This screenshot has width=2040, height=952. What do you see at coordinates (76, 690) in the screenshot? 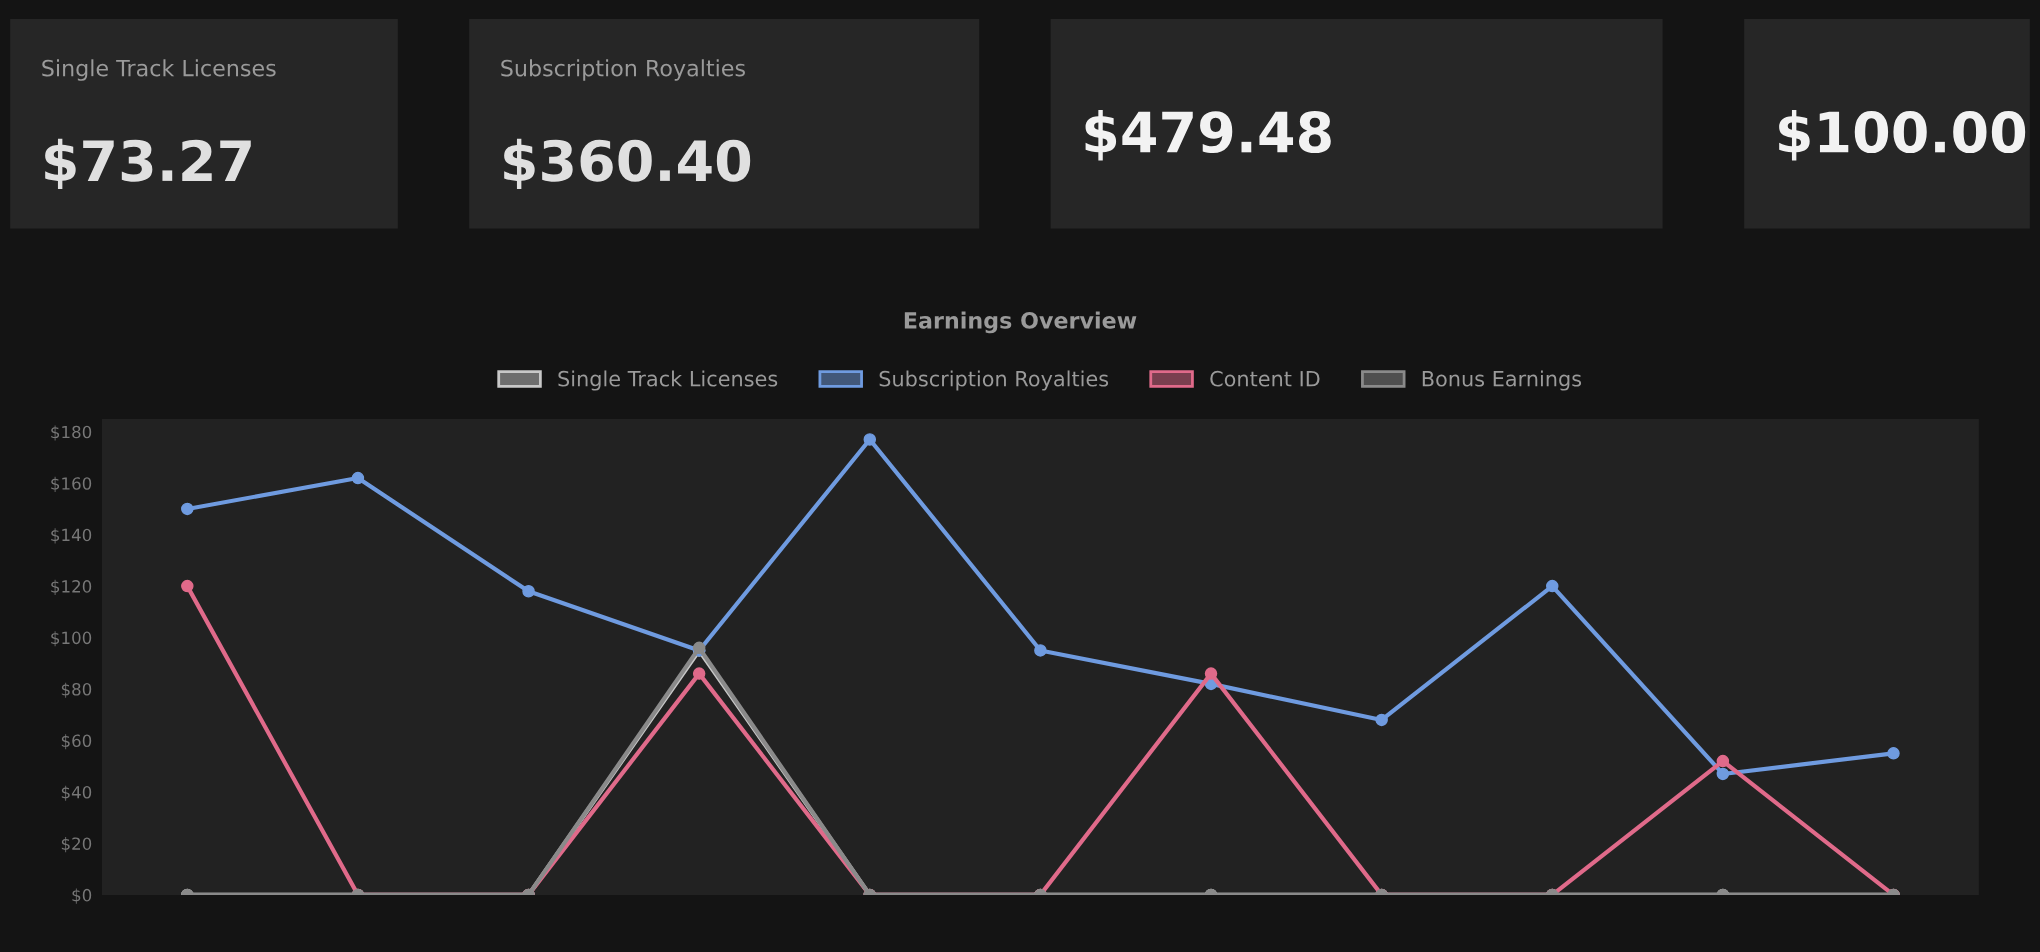
I see `y-tick-label: $80` at bounding box center [76, 690].